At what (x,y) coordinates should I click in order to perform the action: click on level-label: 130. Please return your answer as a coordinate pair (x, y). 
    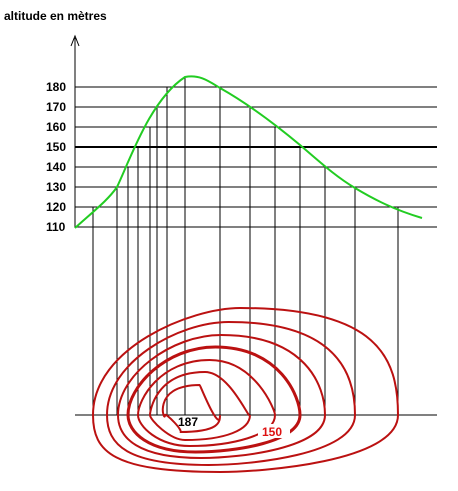
    Looking at the image, I should click on (56, 187).